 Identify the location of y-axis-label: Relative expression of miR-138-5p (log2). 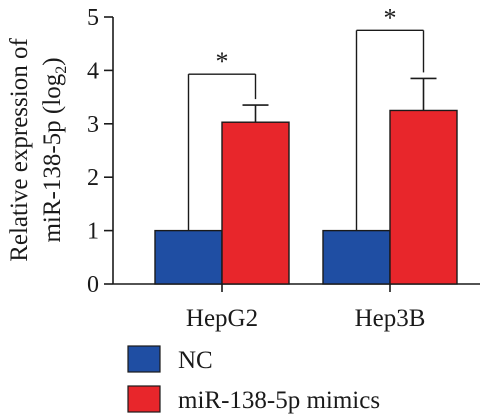
(38, 150).